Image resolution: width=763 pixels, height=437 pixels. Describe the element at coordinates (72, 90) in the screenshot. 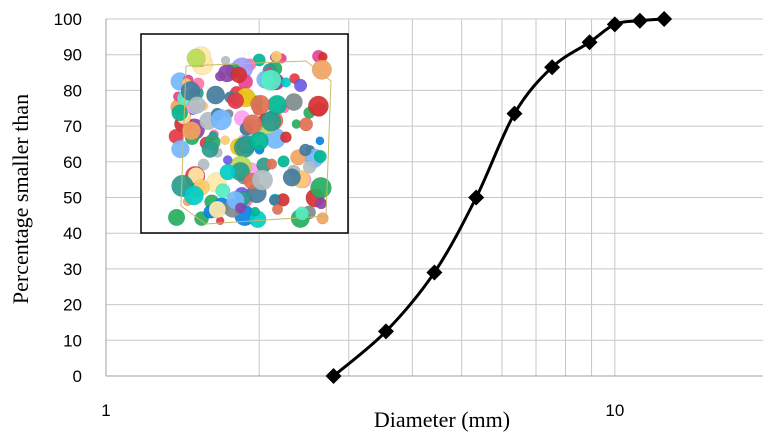

I see `y-tick-label: 80` at that location.